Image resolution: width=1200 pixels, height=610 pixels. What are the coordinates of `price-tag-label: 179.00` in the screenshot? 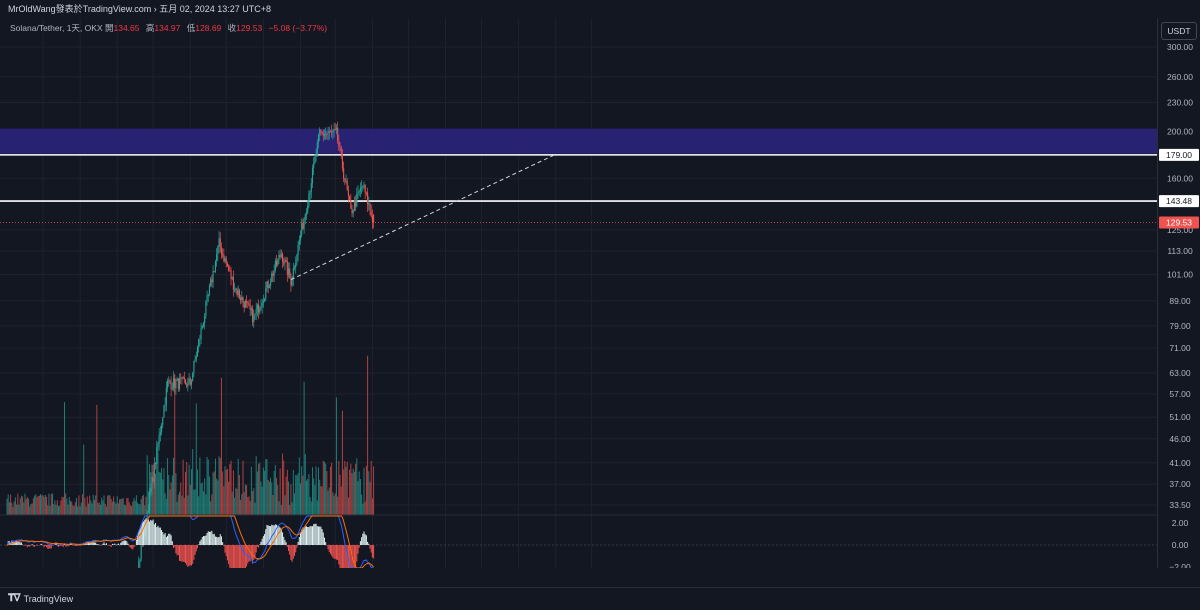 It's located at (1179, 155).